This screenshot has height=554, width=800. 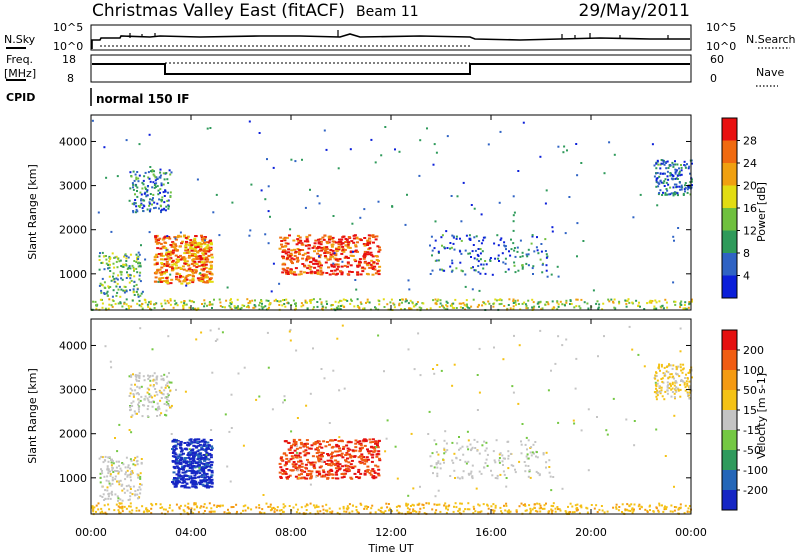 What do you see at coordinates (729, 460) in the screenshot?
I see `colorbar-segment` at bounding box center [729, 460].